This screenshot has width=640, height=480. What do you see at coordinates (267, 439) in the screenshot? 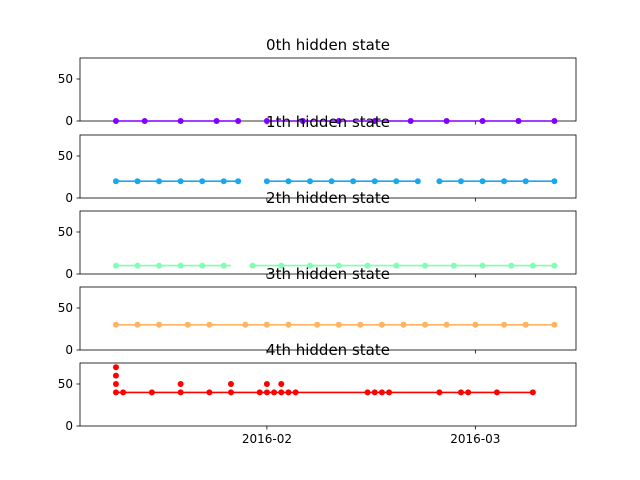
I see `x-tick-label: 2016-02` at bounding box center [267, 439].